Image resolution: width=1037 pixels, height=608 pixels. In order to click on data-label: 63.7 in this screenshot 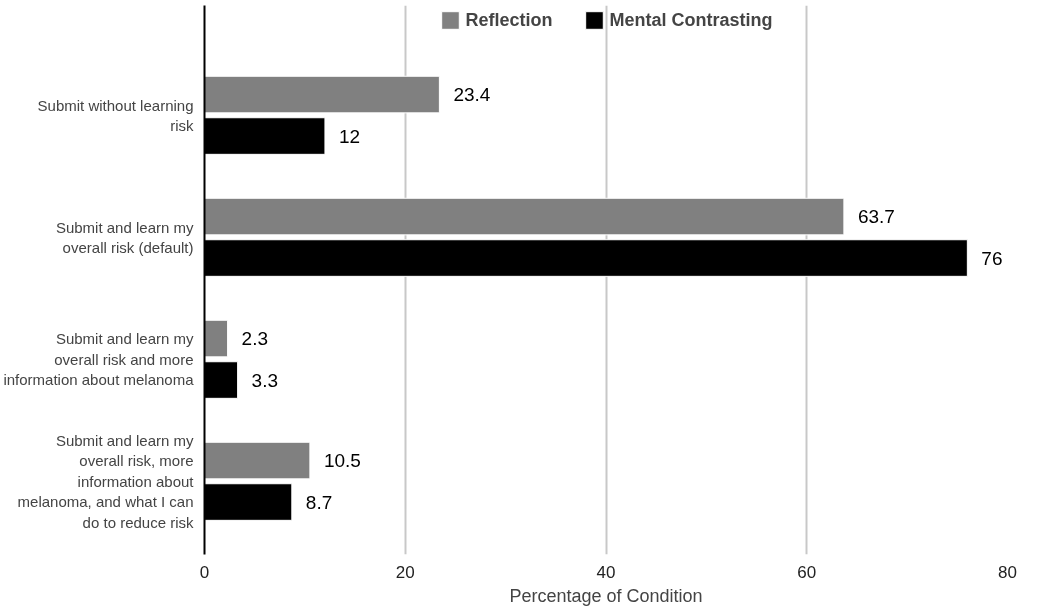, I will do `click(876, 217)`.